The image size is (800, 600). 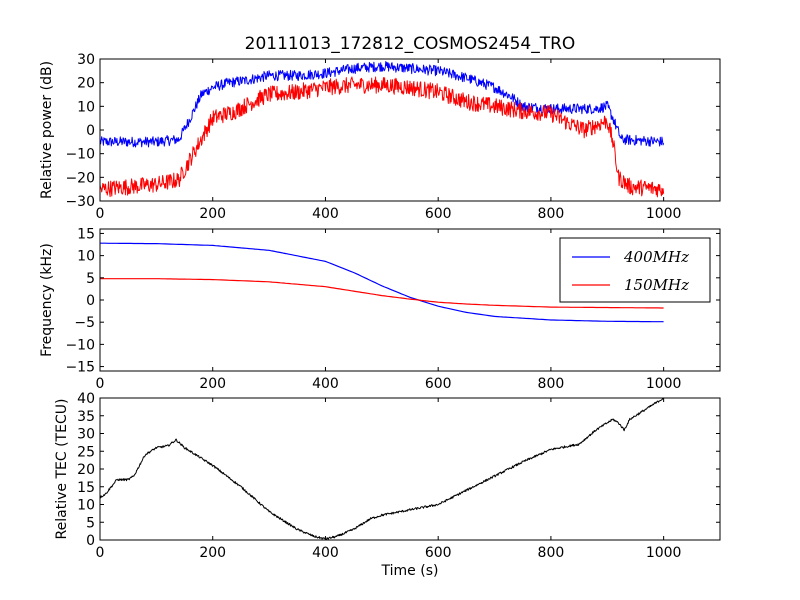 What do you see at coordinates (86, 399) in the screenshot?
I see `y-tick-label: 40` at bounding box center [86, 399].